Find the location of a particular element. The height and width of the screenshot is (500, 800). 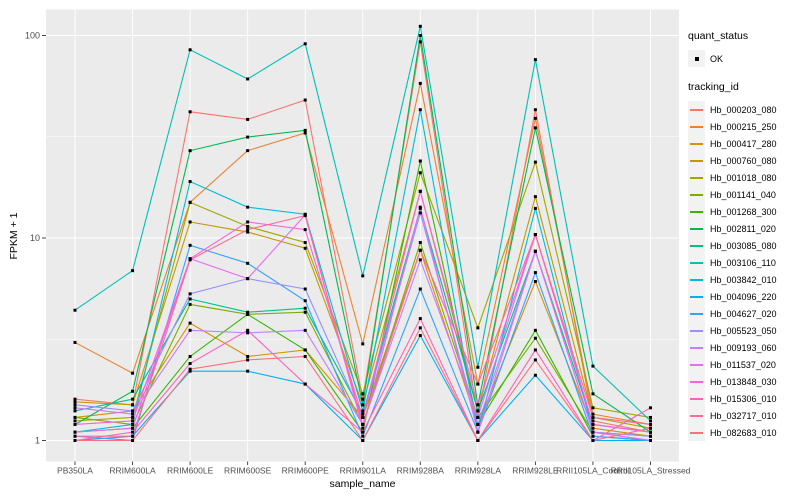

x-tick-label: RRII105LA_Stressed is located at coordinates (651, 471).